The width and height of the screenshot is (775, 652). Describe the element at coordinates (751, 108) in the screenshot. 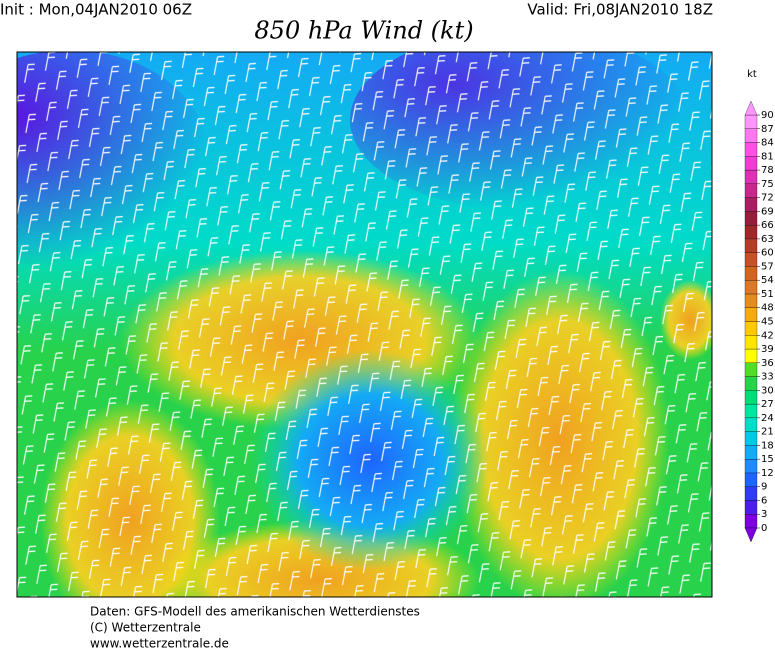

I see `legend-arrow-high` at that location.